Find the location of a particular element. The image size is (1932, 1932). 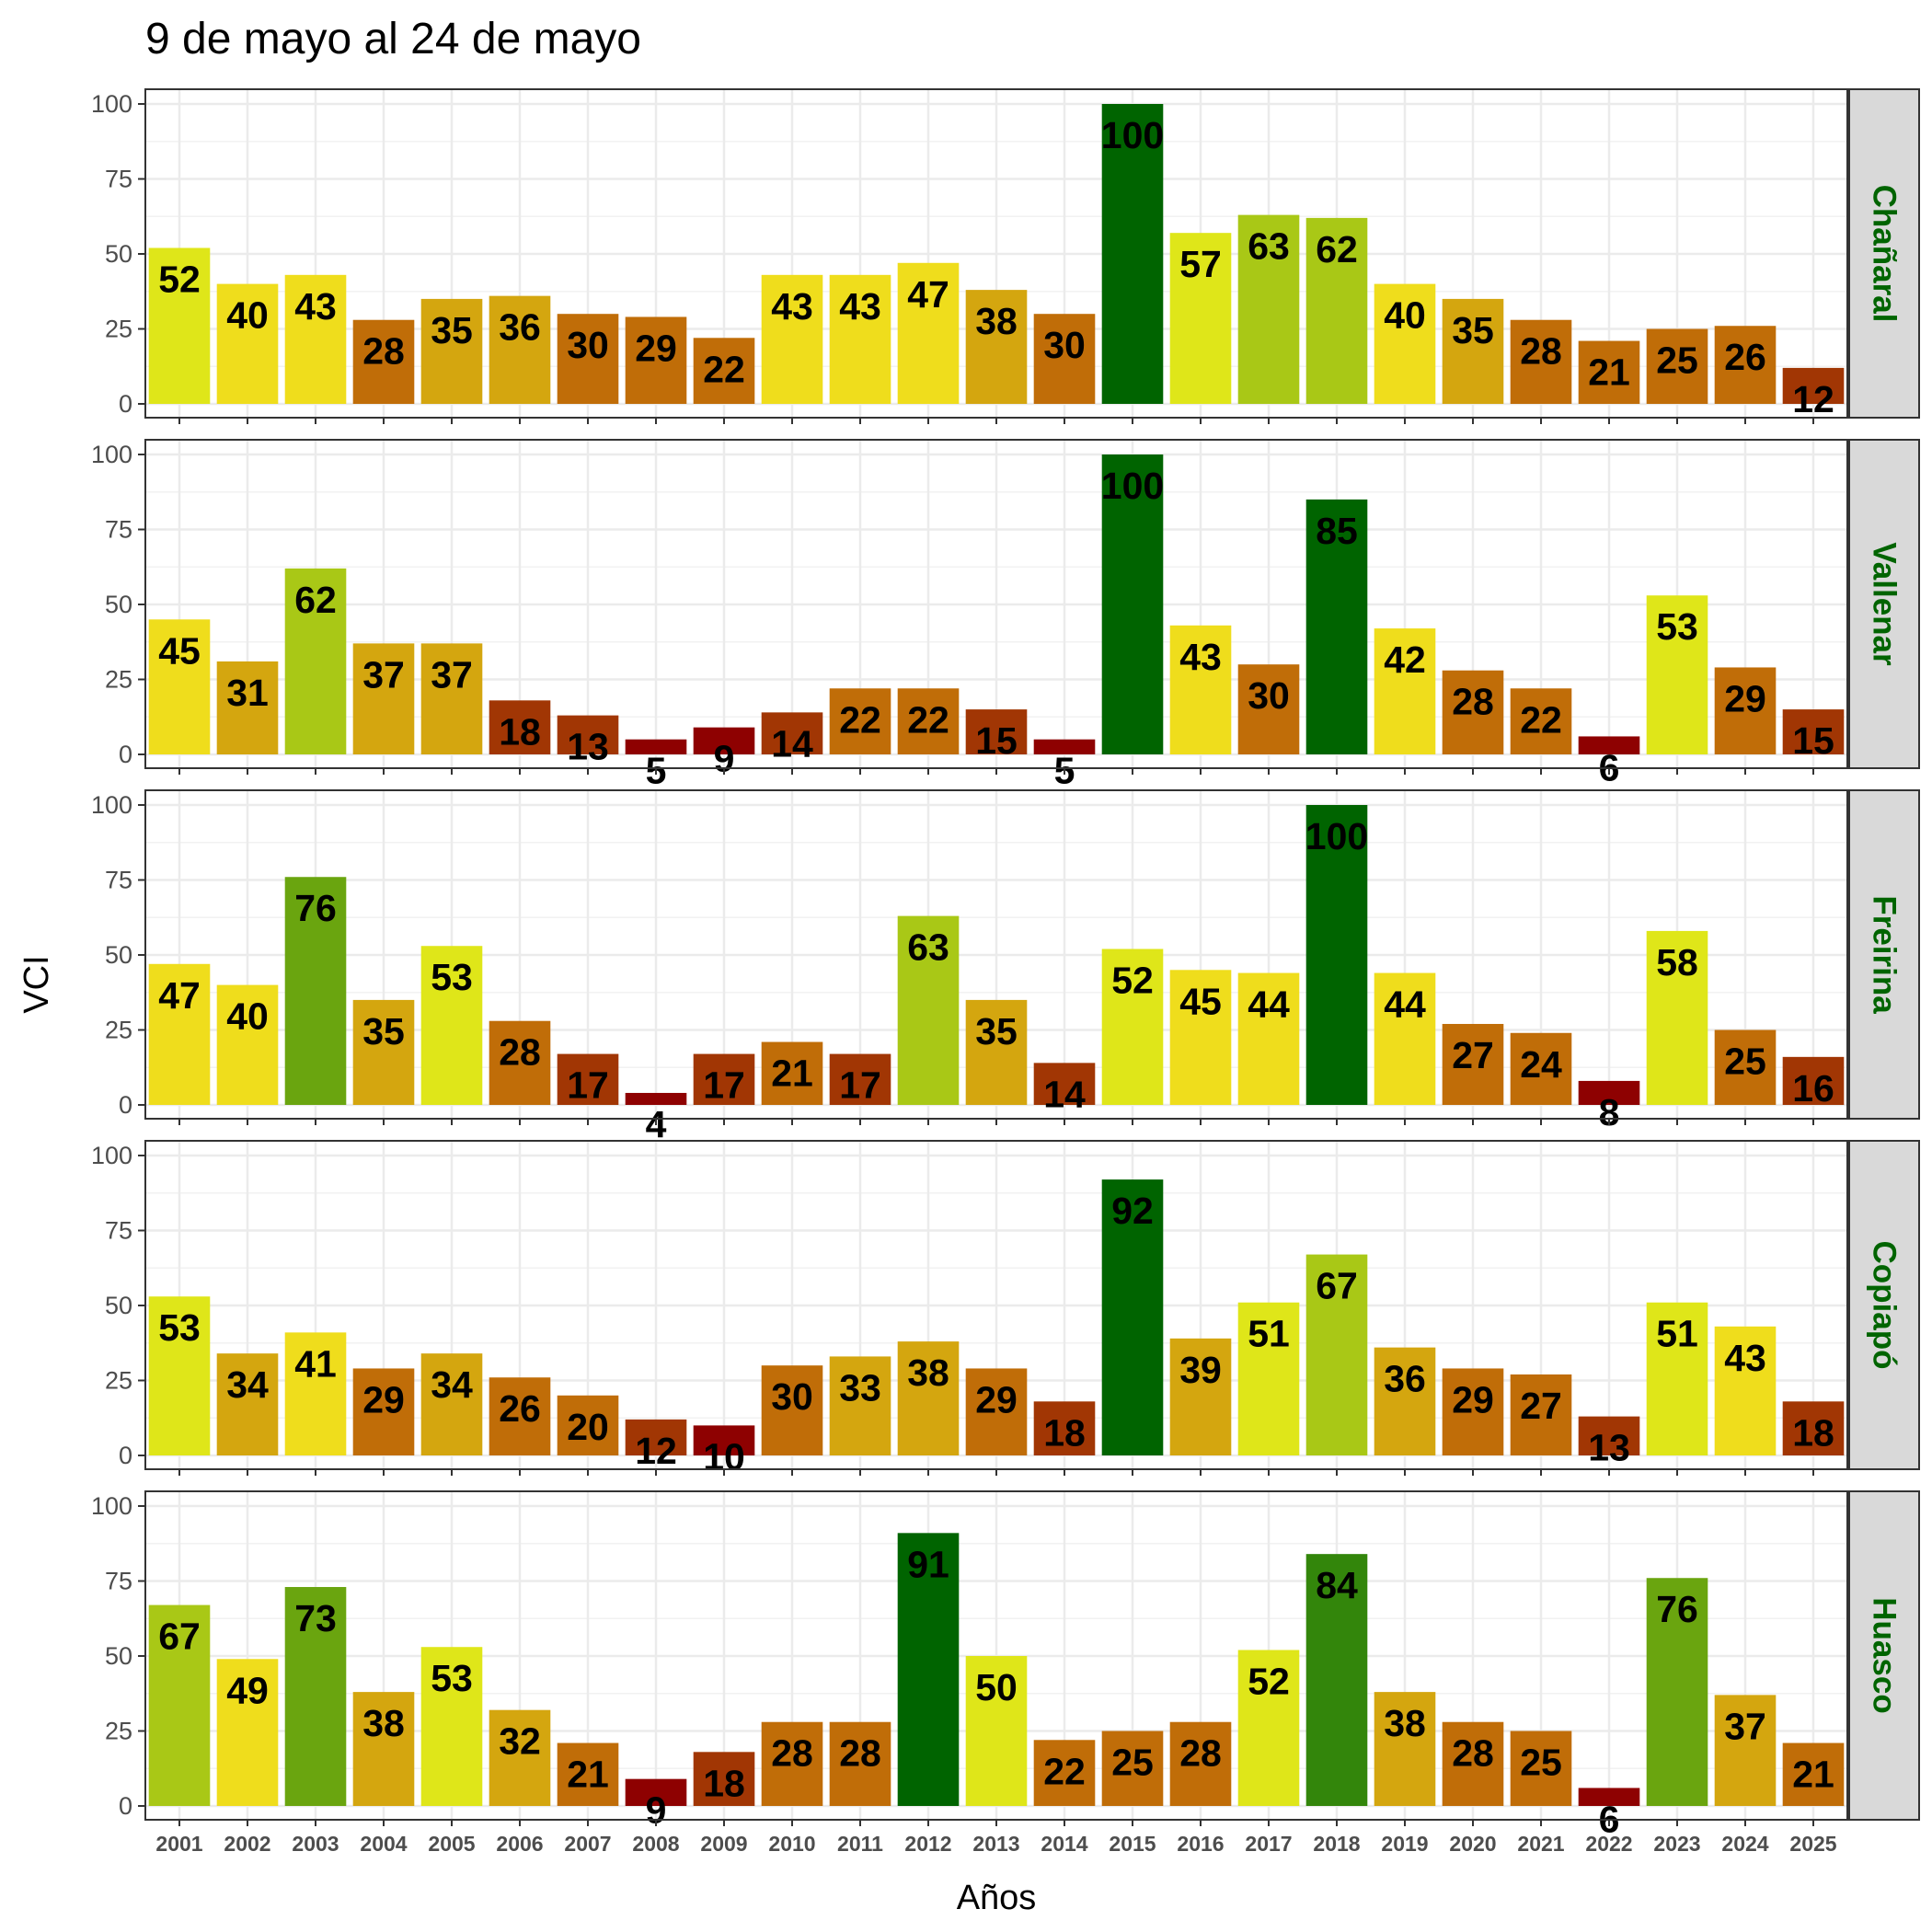

x-tick-label: 2014 is located at coordinates (1064, 1844).